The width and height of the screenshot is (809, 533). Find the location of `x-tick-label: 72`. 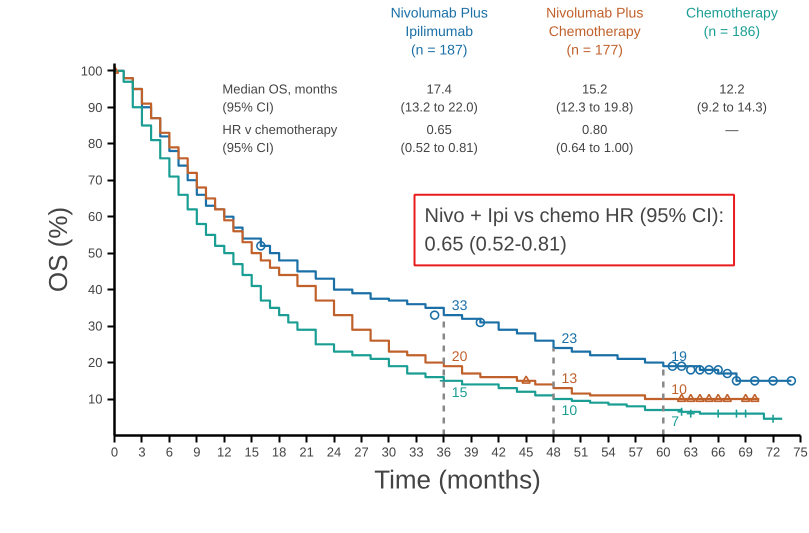

x-tick-label: 72 is located at coordinates (773, 452).